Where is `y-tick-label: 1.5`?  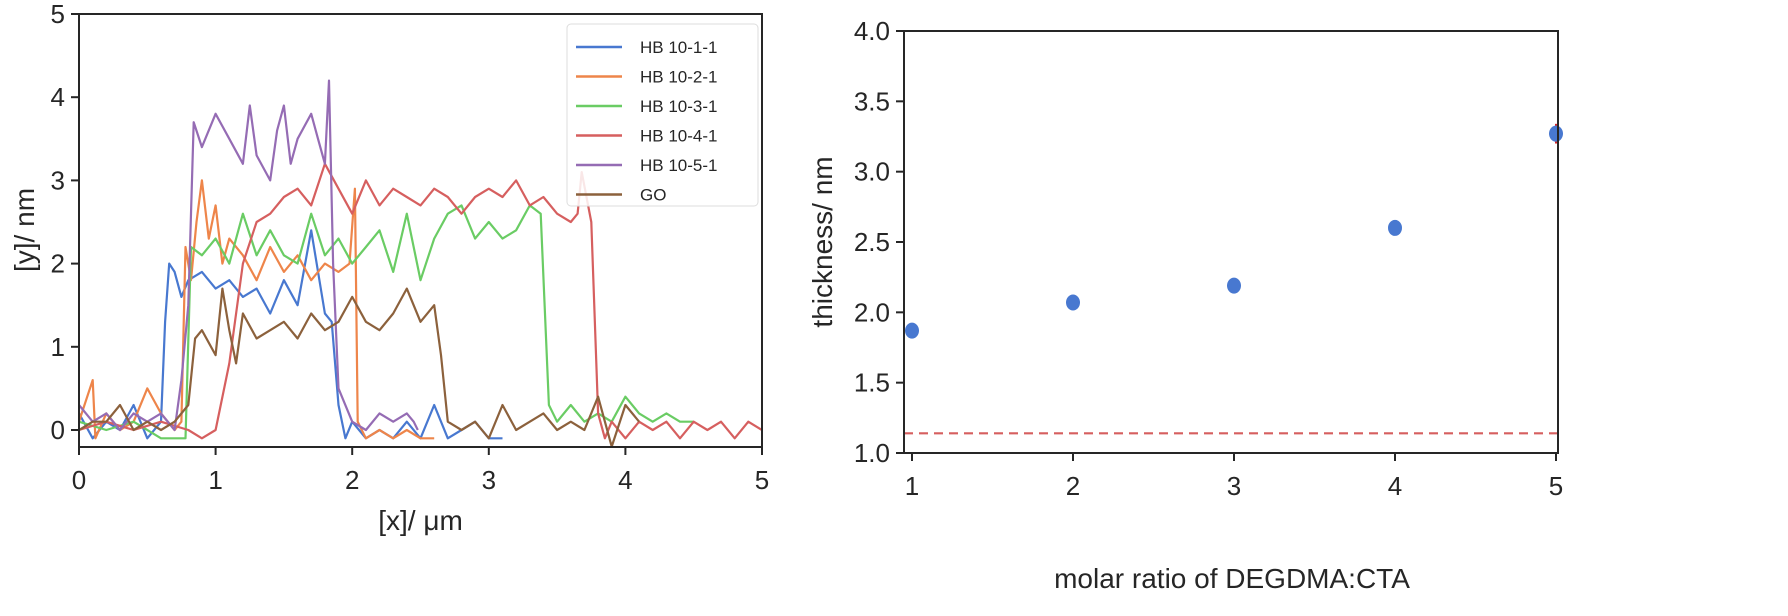
y-tick-label: 1.5 is located at coordinates (872, 383).